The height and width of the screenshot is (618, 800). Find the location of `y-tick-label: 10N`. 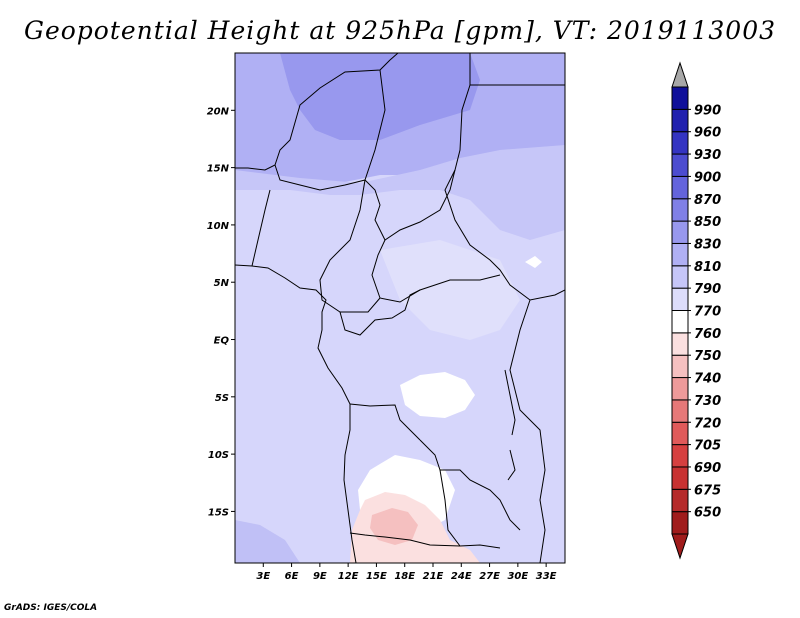

y-tick-label: 10N is located at coordinates (218, 226).